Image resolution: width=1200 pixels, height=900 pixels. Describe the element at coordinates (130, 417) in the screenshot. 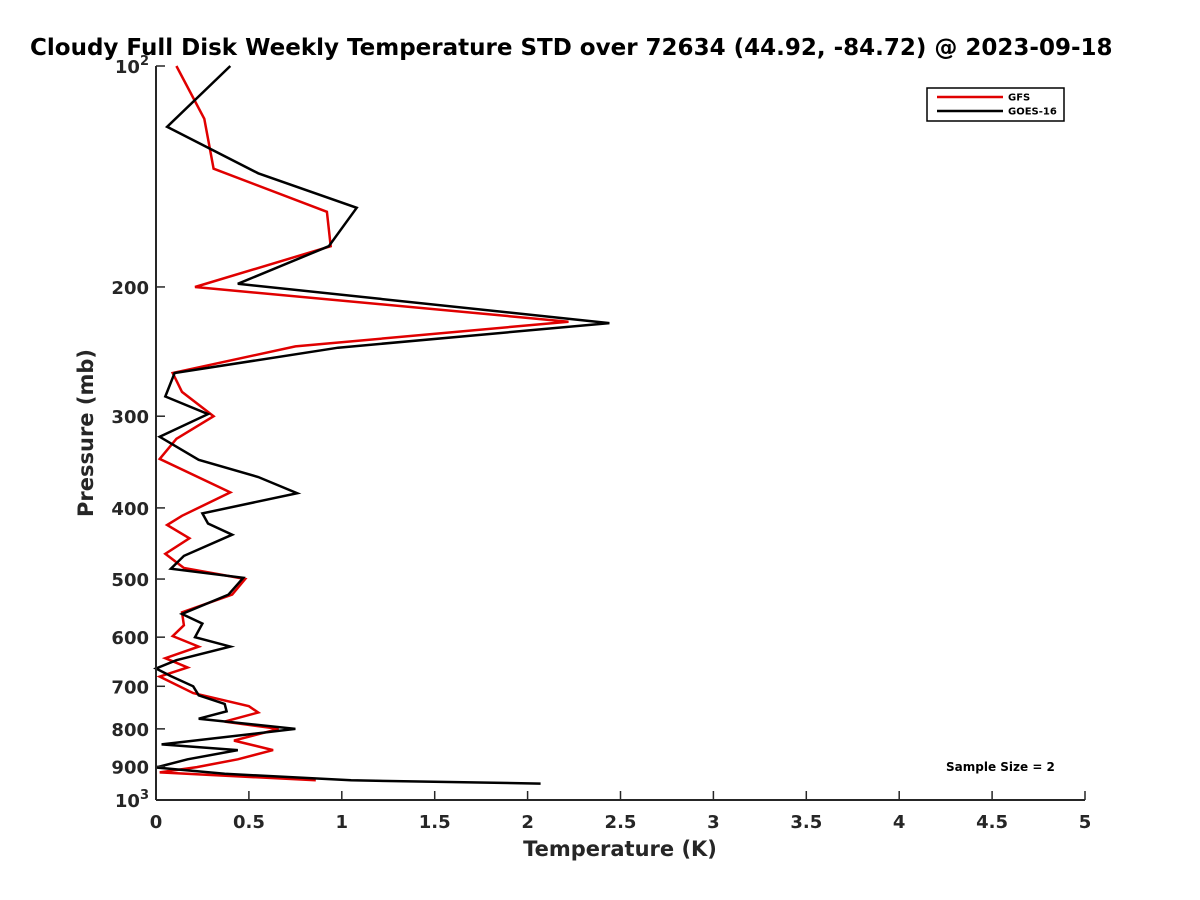

I see `y-tick-label: 300` at that location.